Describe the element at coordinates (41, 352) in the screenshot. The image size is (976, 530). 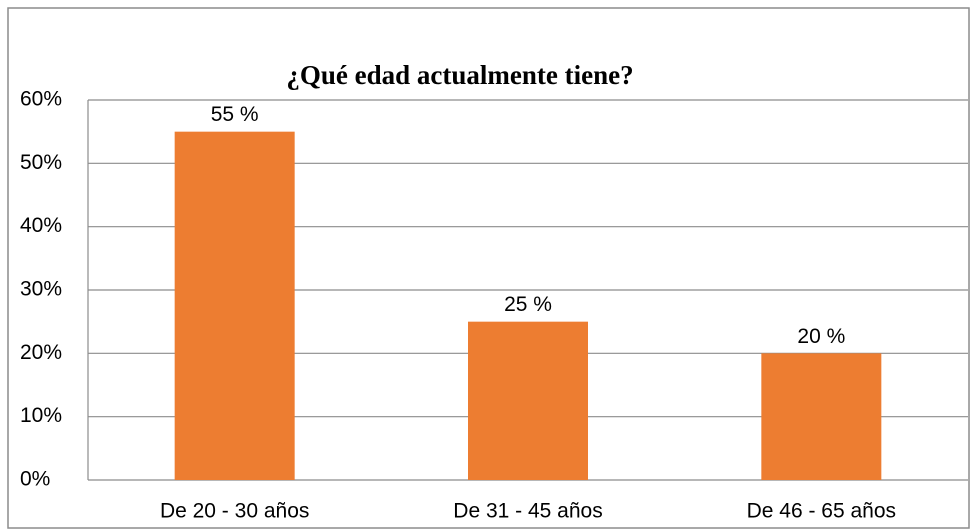
I see `y-tick-label: 20%` at that location.